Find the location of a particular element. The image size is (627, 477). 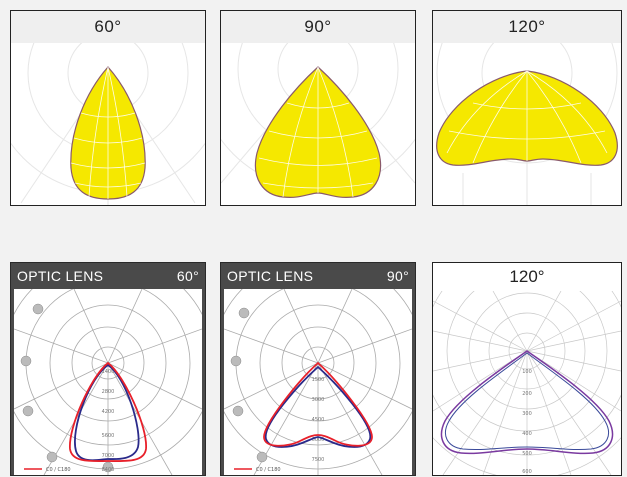

polar-chart-120: 120° 100 200 300 400 500 600 is located at coordinates (527, 369).